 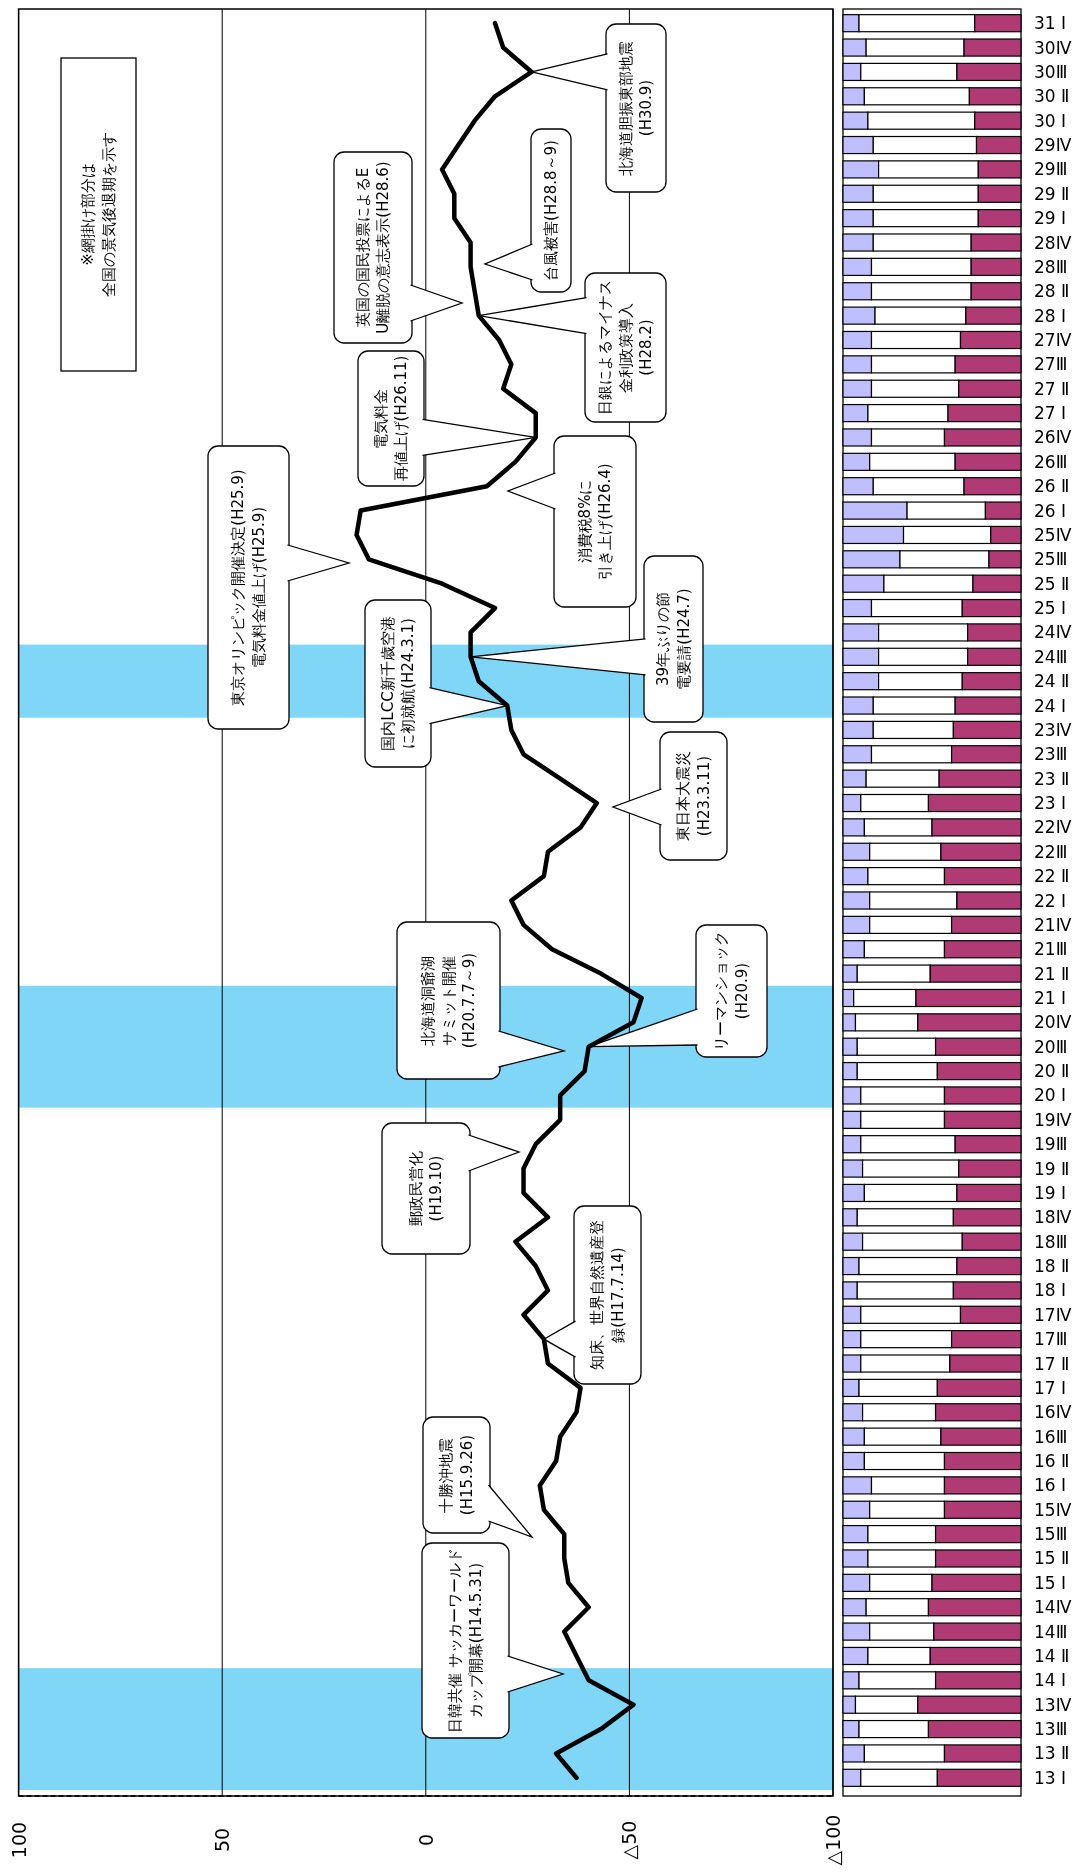 I want to click on y-tick-label: 19 Ⅱ, so click(x=1052, y=1168).